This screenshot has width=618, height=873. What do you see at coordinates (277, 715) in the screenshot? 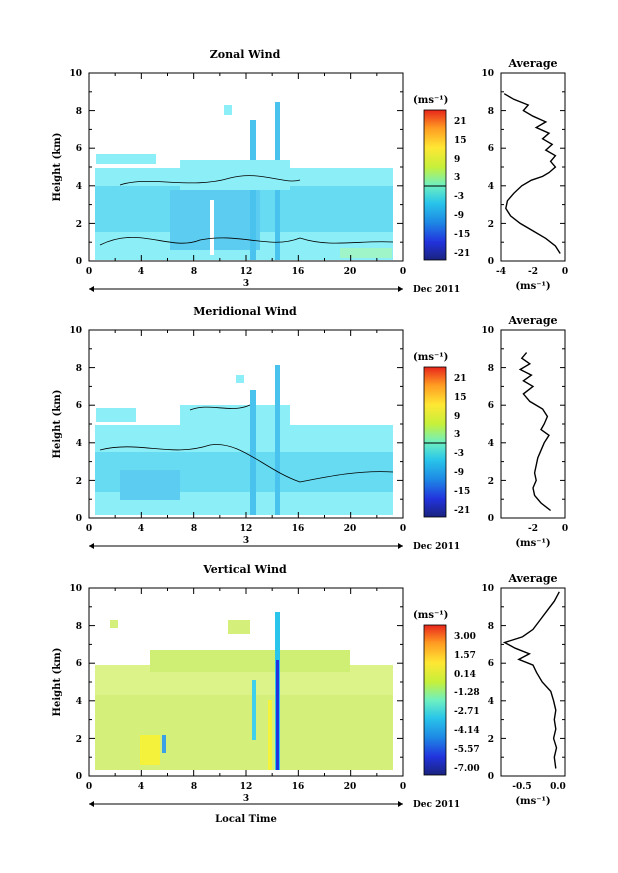
I see `field-downdraft-core` at bounding box center [277, 715].